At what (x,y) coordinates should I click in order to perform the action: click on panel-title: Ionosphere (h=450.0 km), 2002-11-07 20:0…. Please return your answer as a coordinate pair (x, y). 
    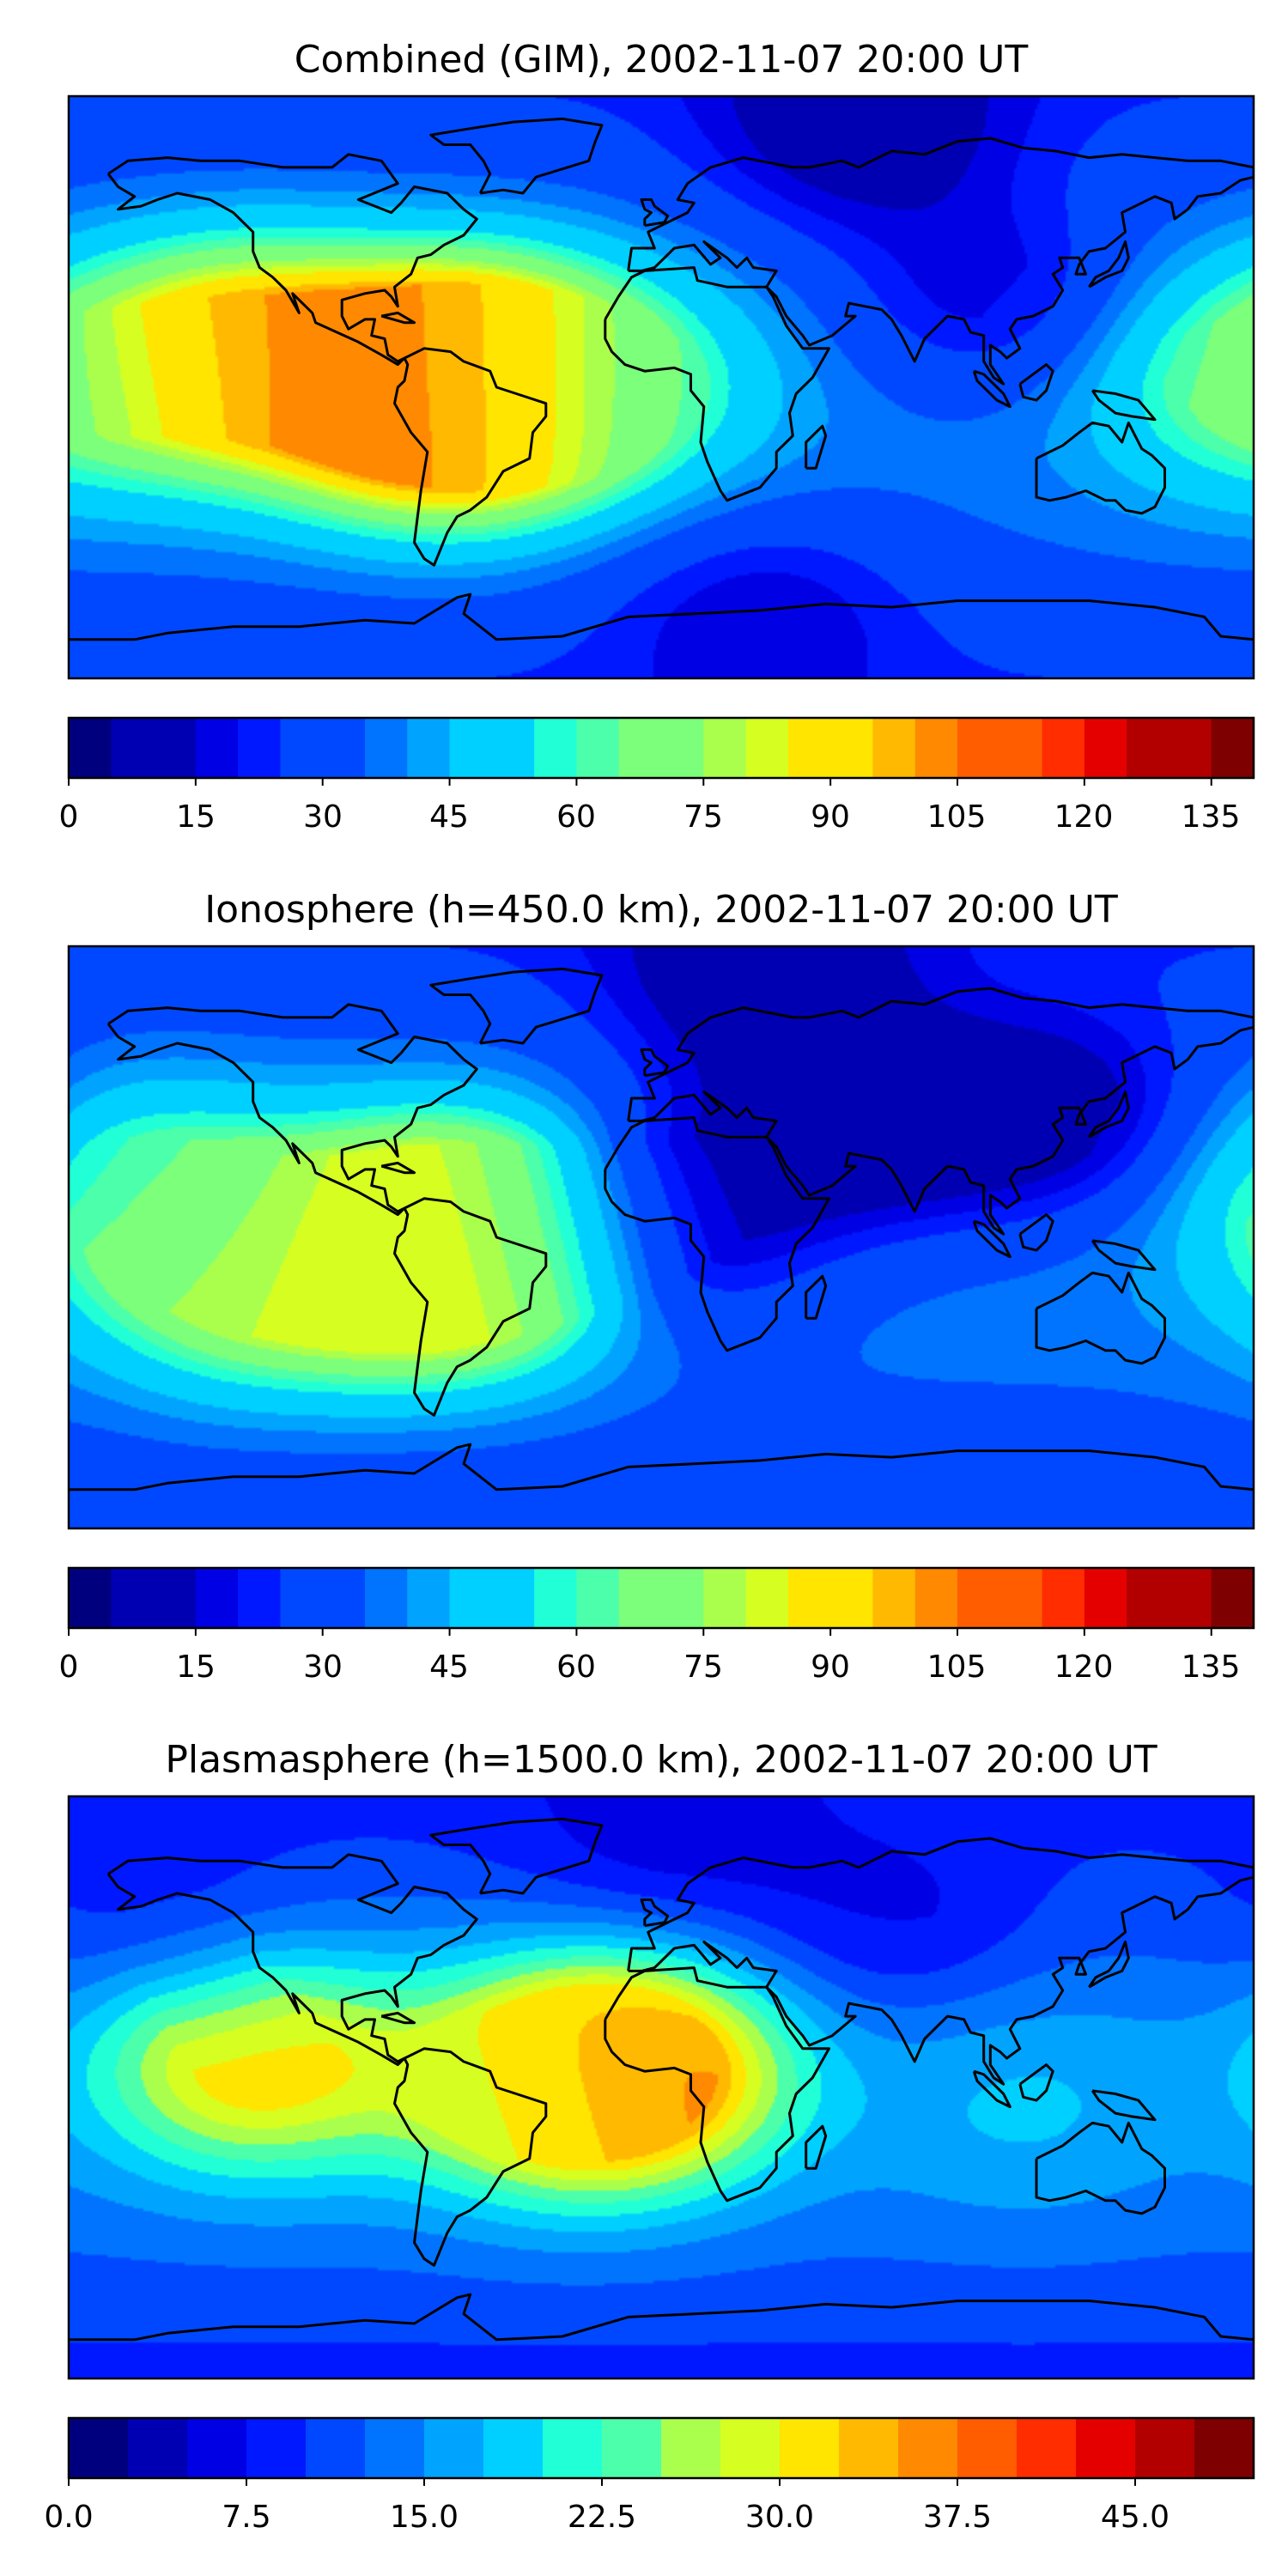
    Looking at the image, I should click on (661, 910).